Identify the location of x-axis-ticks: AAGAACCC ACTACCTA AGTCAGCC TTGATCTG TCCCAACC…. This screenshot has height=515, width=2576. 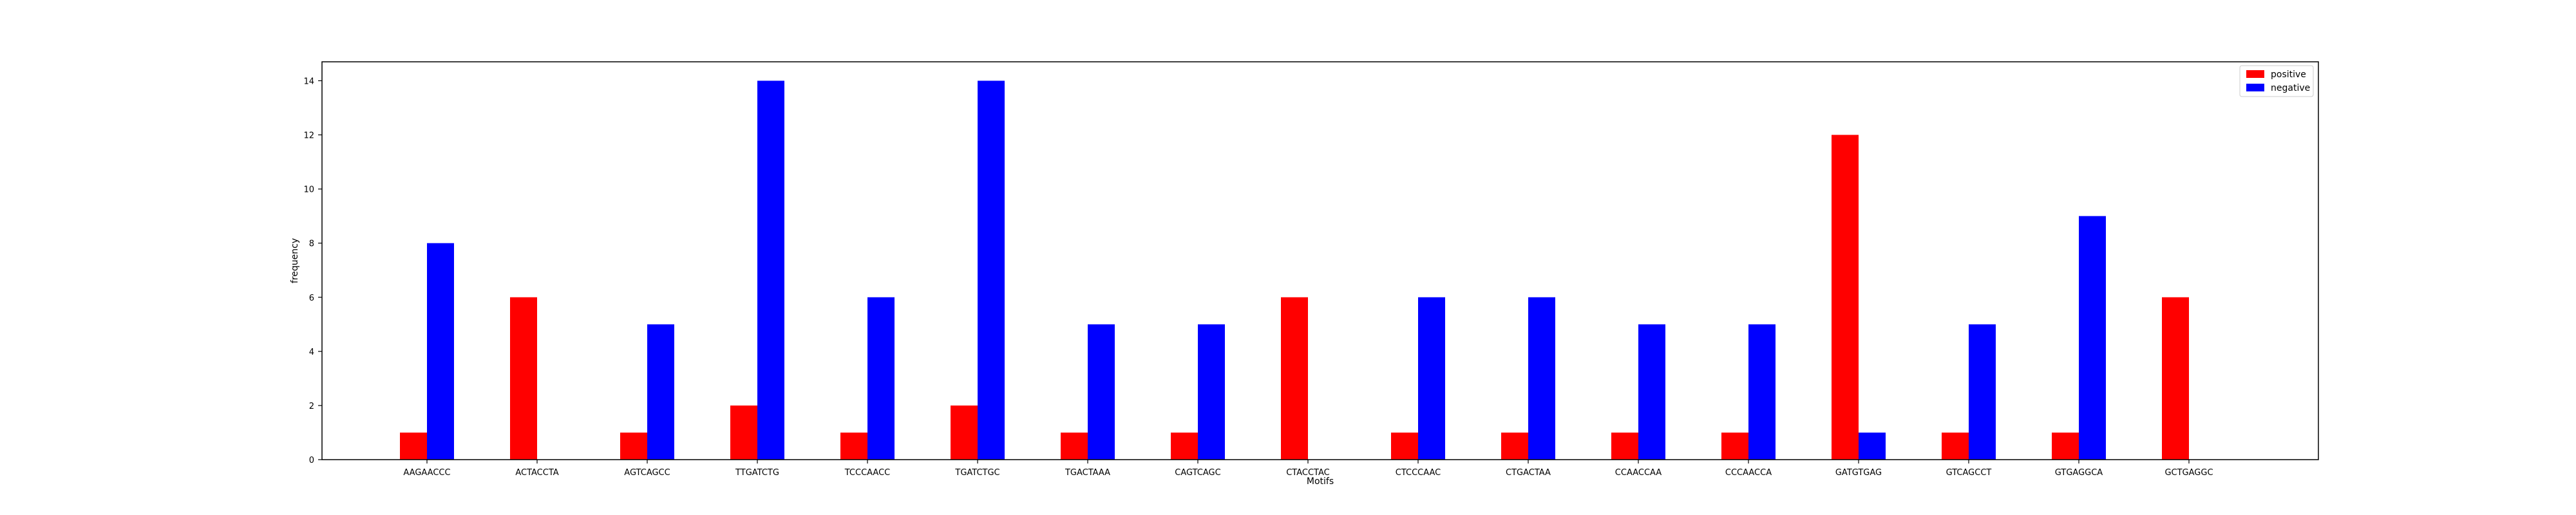
(1308, 469).